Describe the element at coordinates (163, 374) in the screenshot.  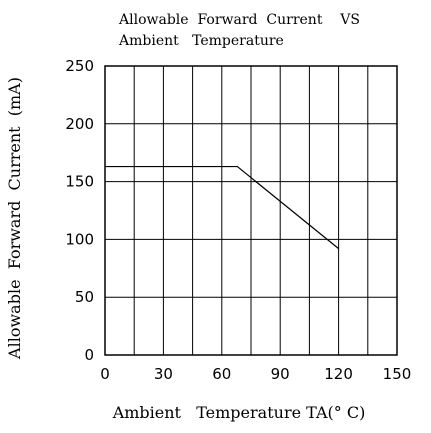
I see `x-tick-label: 30` at that location.